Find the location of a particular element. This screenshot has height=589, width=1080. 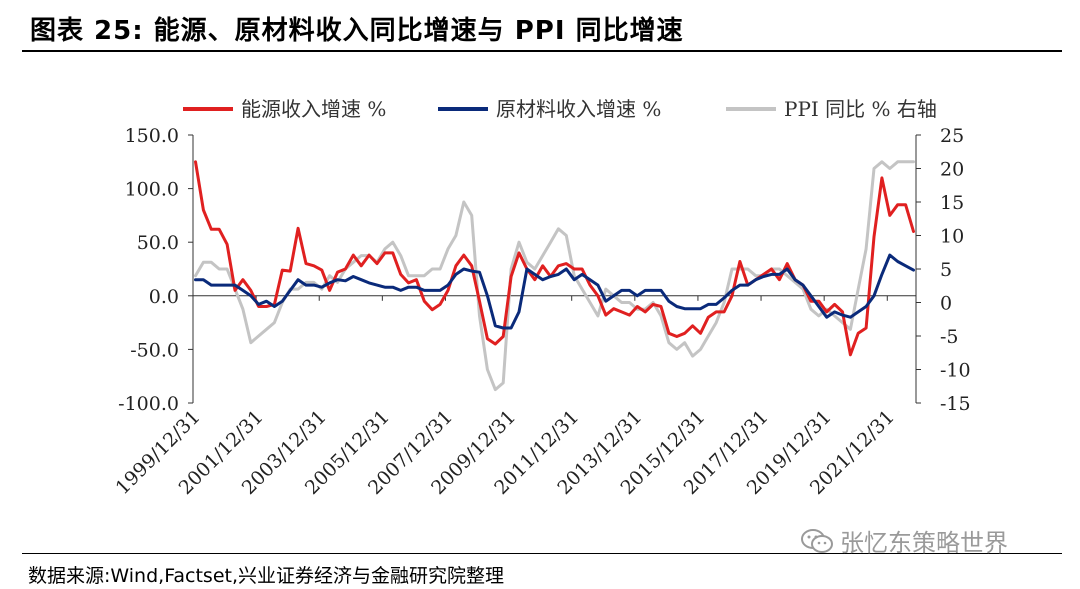

left-tick-label: -50.0 is located at coordinates (154, 350).